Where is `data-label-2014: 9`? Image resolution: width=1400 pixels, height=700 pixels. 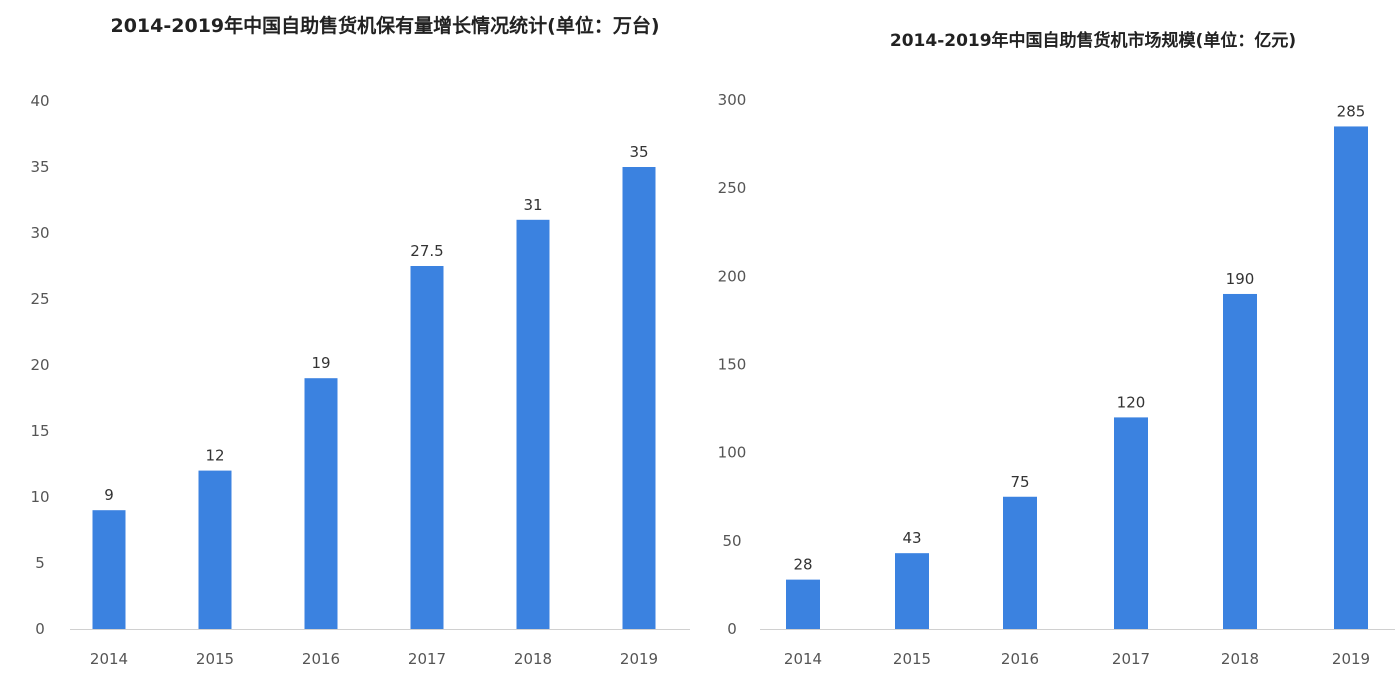 data-label-2014: 9 is located at coordinates (109, 495).